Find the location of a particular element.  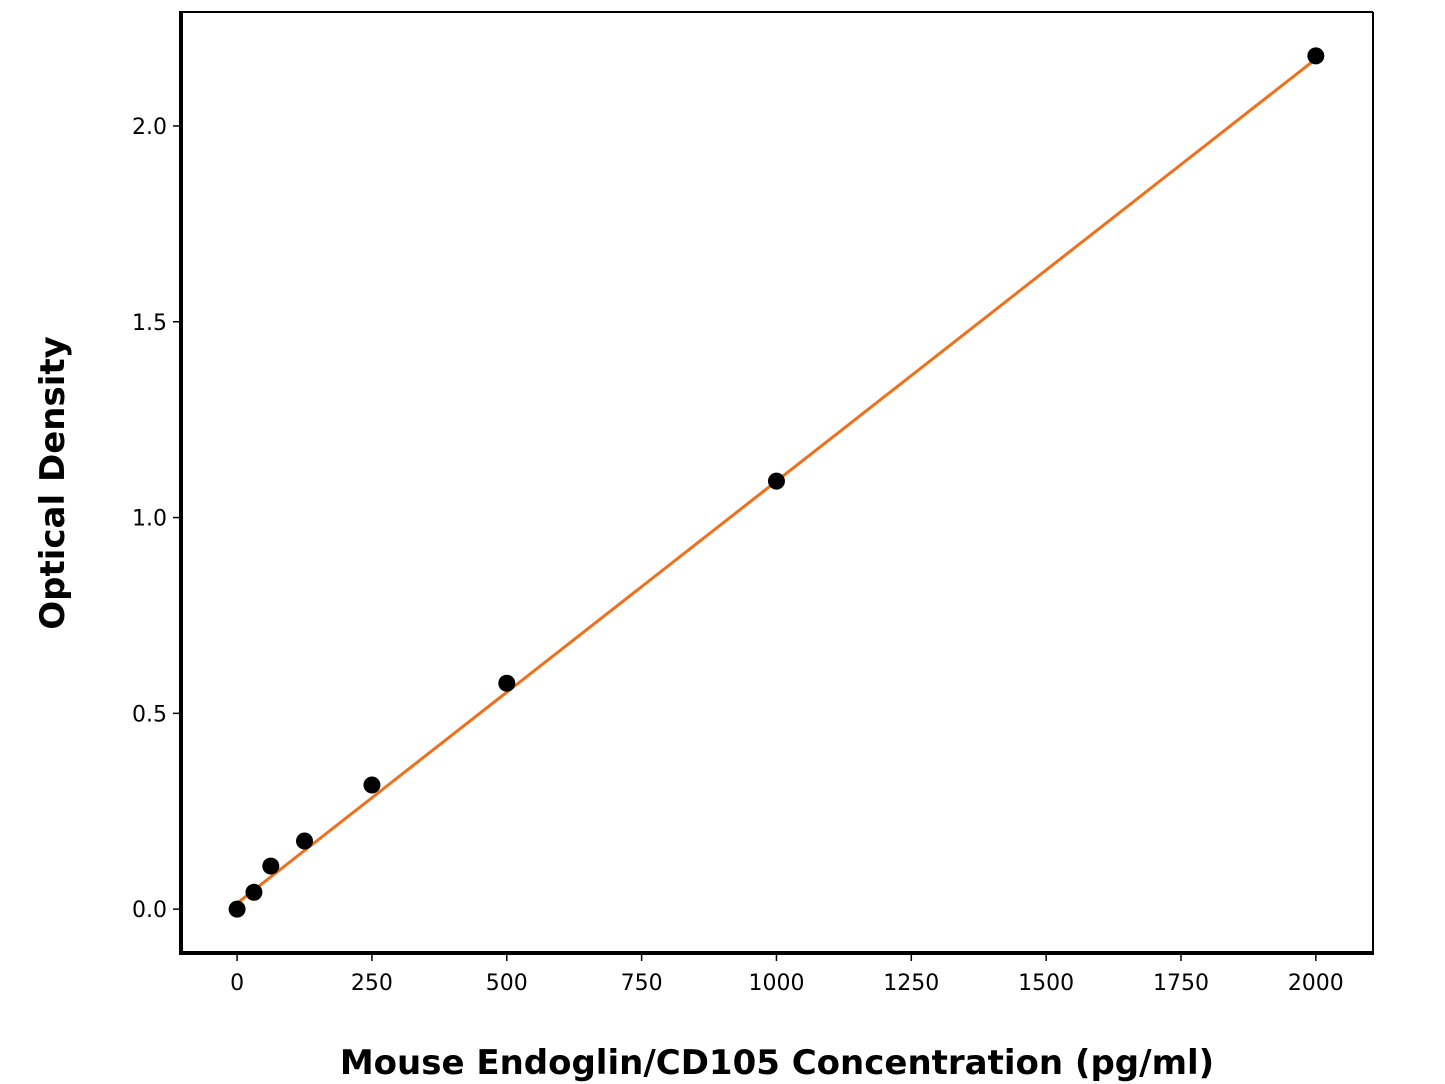

x-tick-label: 500 is located at coordinates (507, 983).